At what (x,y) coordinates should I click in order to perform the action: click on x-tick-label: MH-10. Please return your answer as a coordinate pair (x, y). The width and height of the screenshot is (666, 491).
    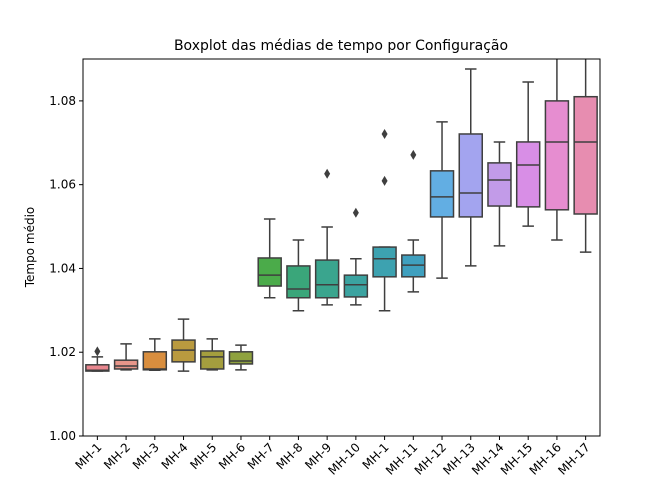
    Looking at the image, I should click on (344, 458).